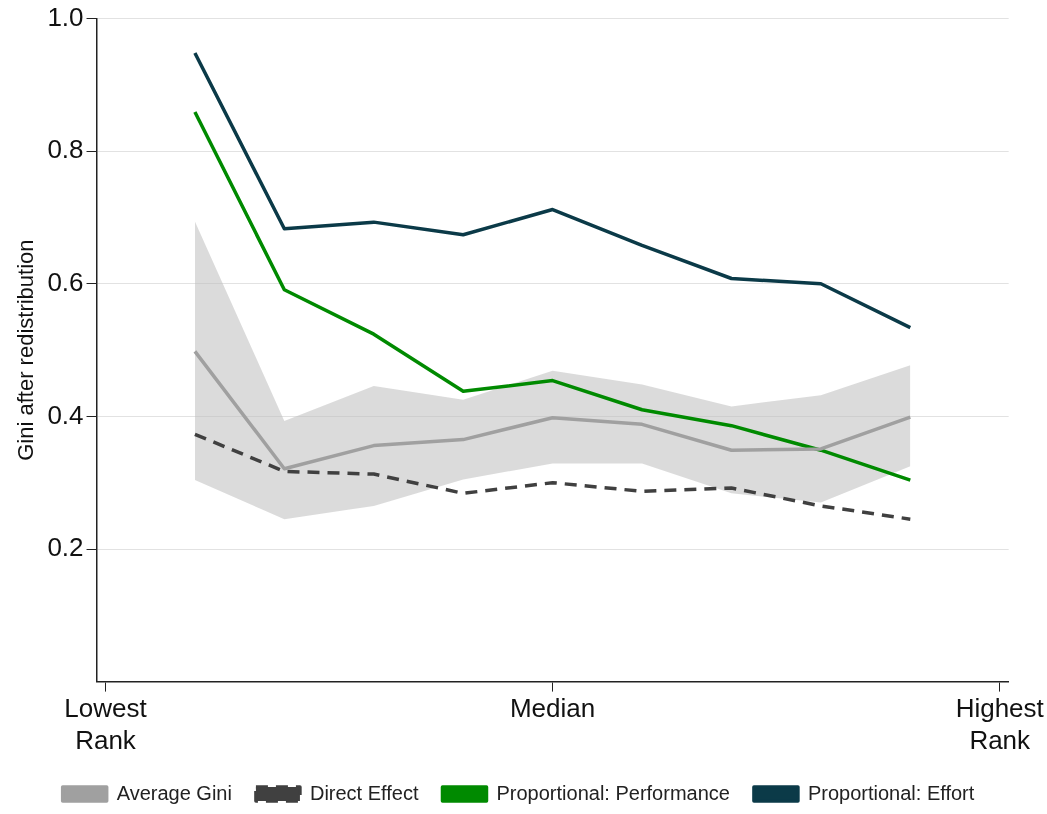 The height and width of the screenshot is (814, 1047). Describe the element at coordinates (65, 547) in the screenshot. I see `y-tick-label: 0.2` at that location.